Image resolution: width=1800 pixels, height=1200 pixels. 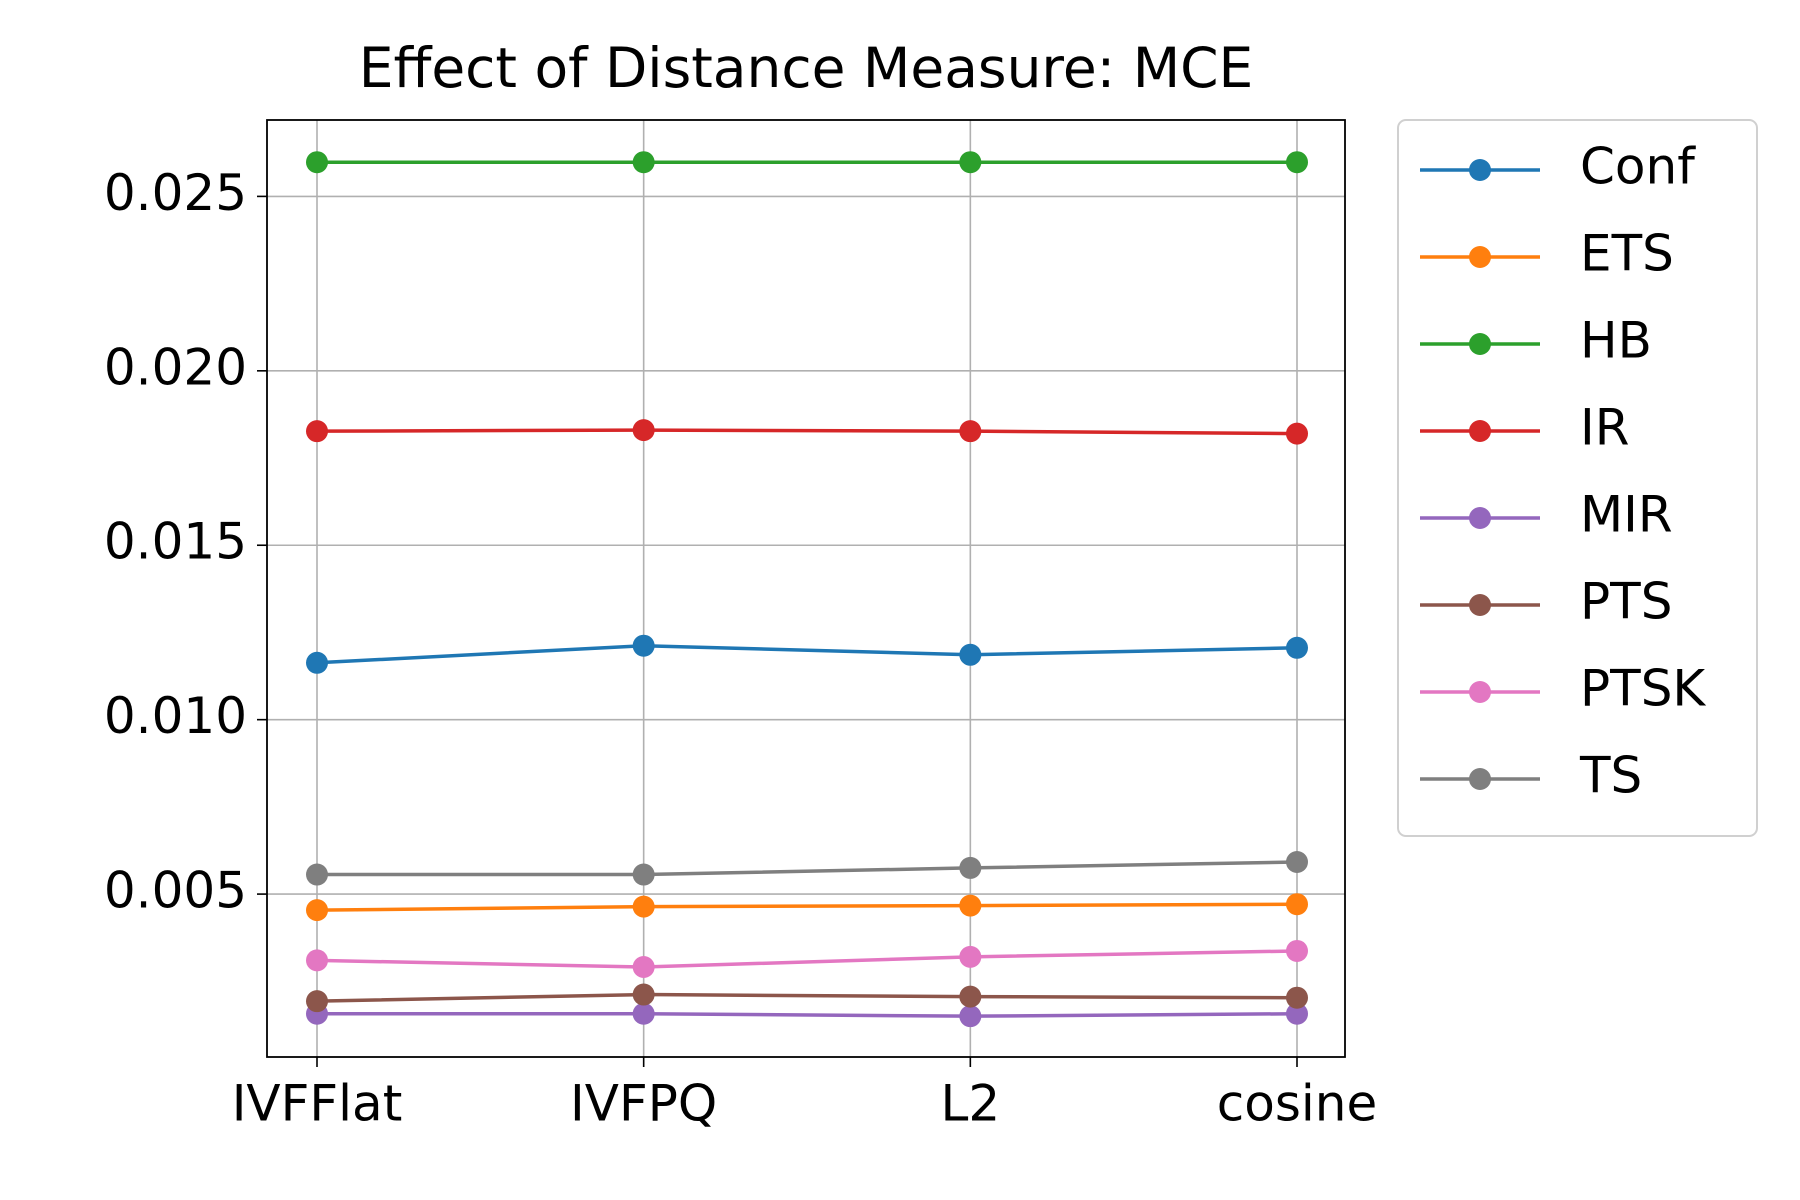 What do you see at coordinates (806, 68) in the screenshot?
I see `chart-title: Effect of Distance Measure: MCE` at bounding box center [806, 68].